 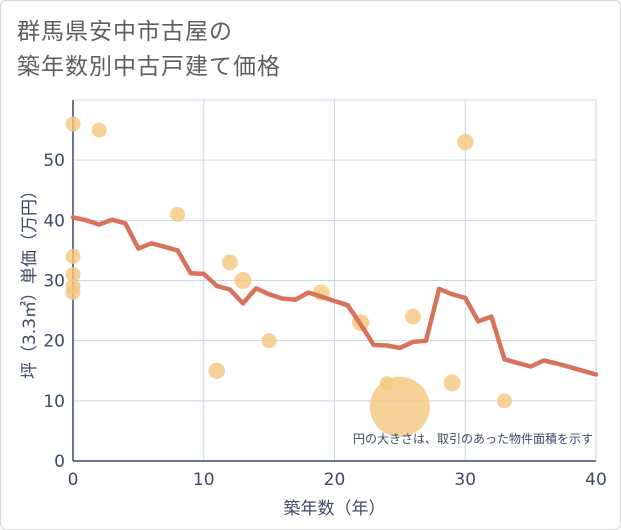 I want to click on chart-title-line-1: 群馬県安中市古屋の, so click(x=125, y=32).